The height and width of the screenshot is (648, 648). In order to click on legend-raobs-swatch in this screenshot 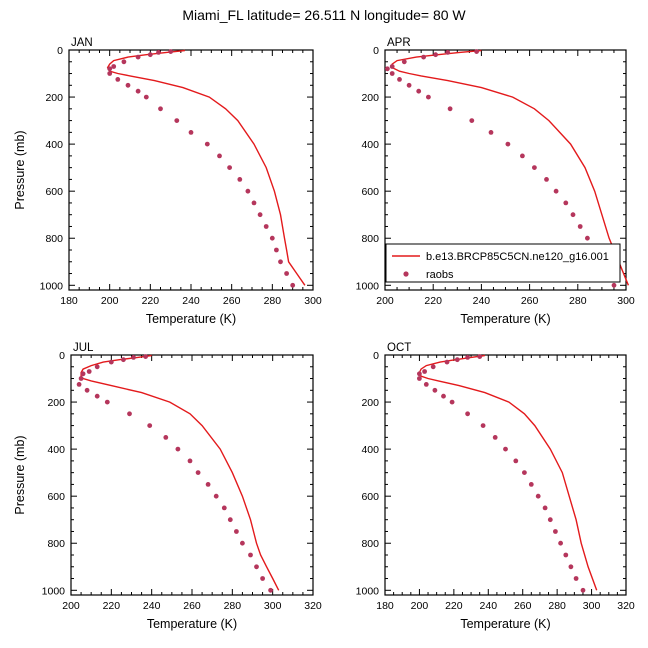, I will do `click(406, 274)`.